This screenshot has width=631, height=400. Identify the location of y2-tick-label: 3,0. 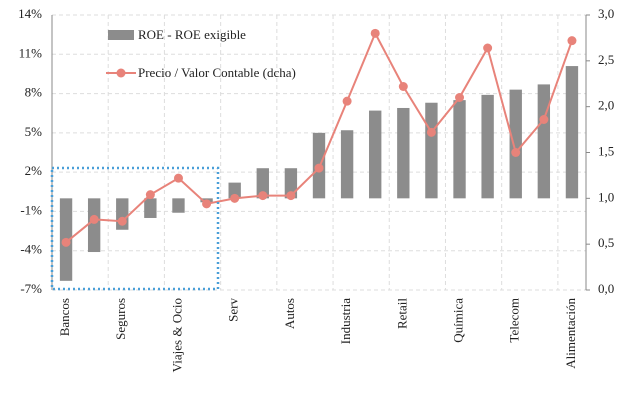
(606, 13).